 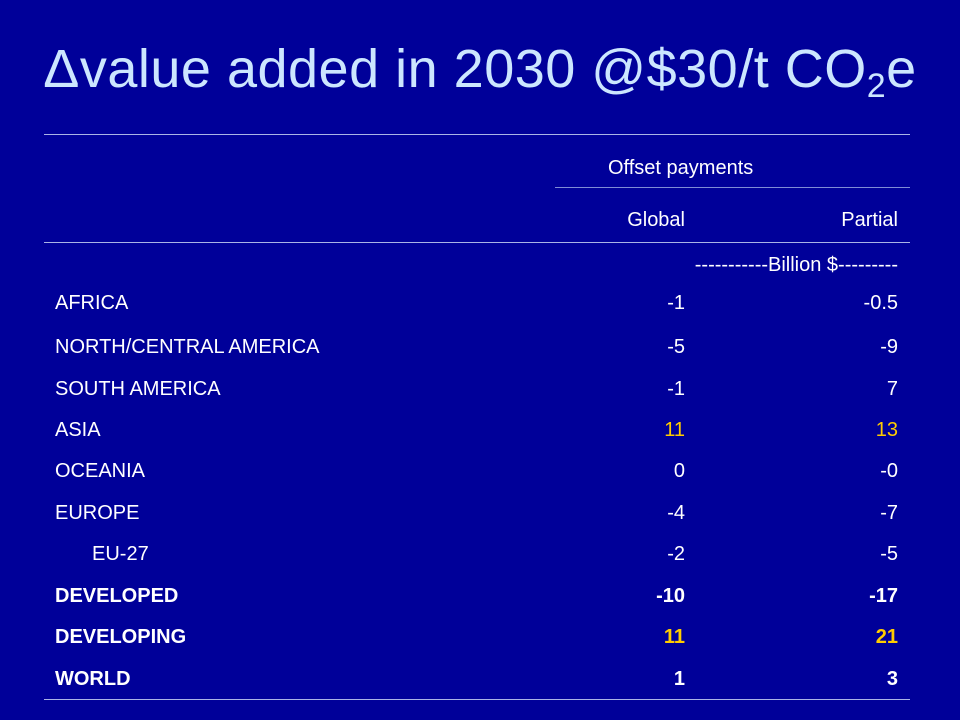 I want to click on partial-value: 3, so click(x=892, y=679).